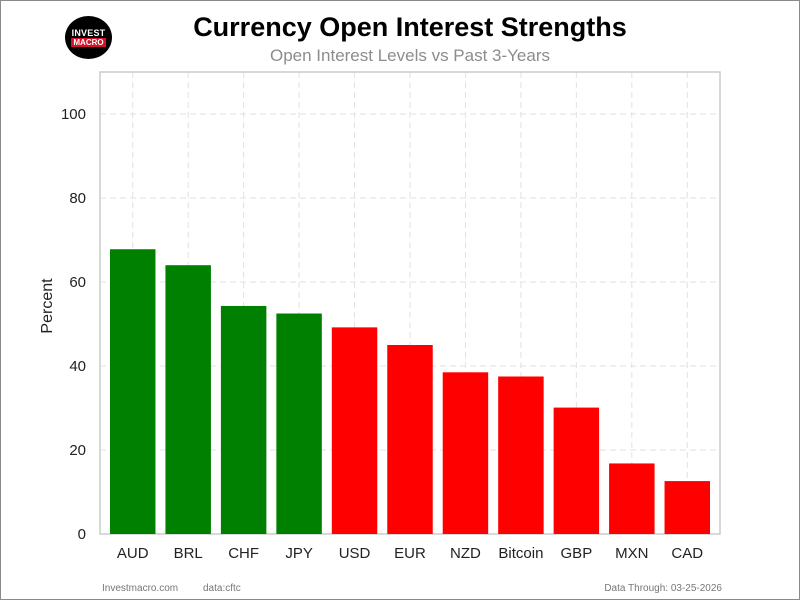  What do you see at coordinates (88, 33) in the screenshot?
I see `logo-line-1: INVEST` at bounding box center [88, 33].